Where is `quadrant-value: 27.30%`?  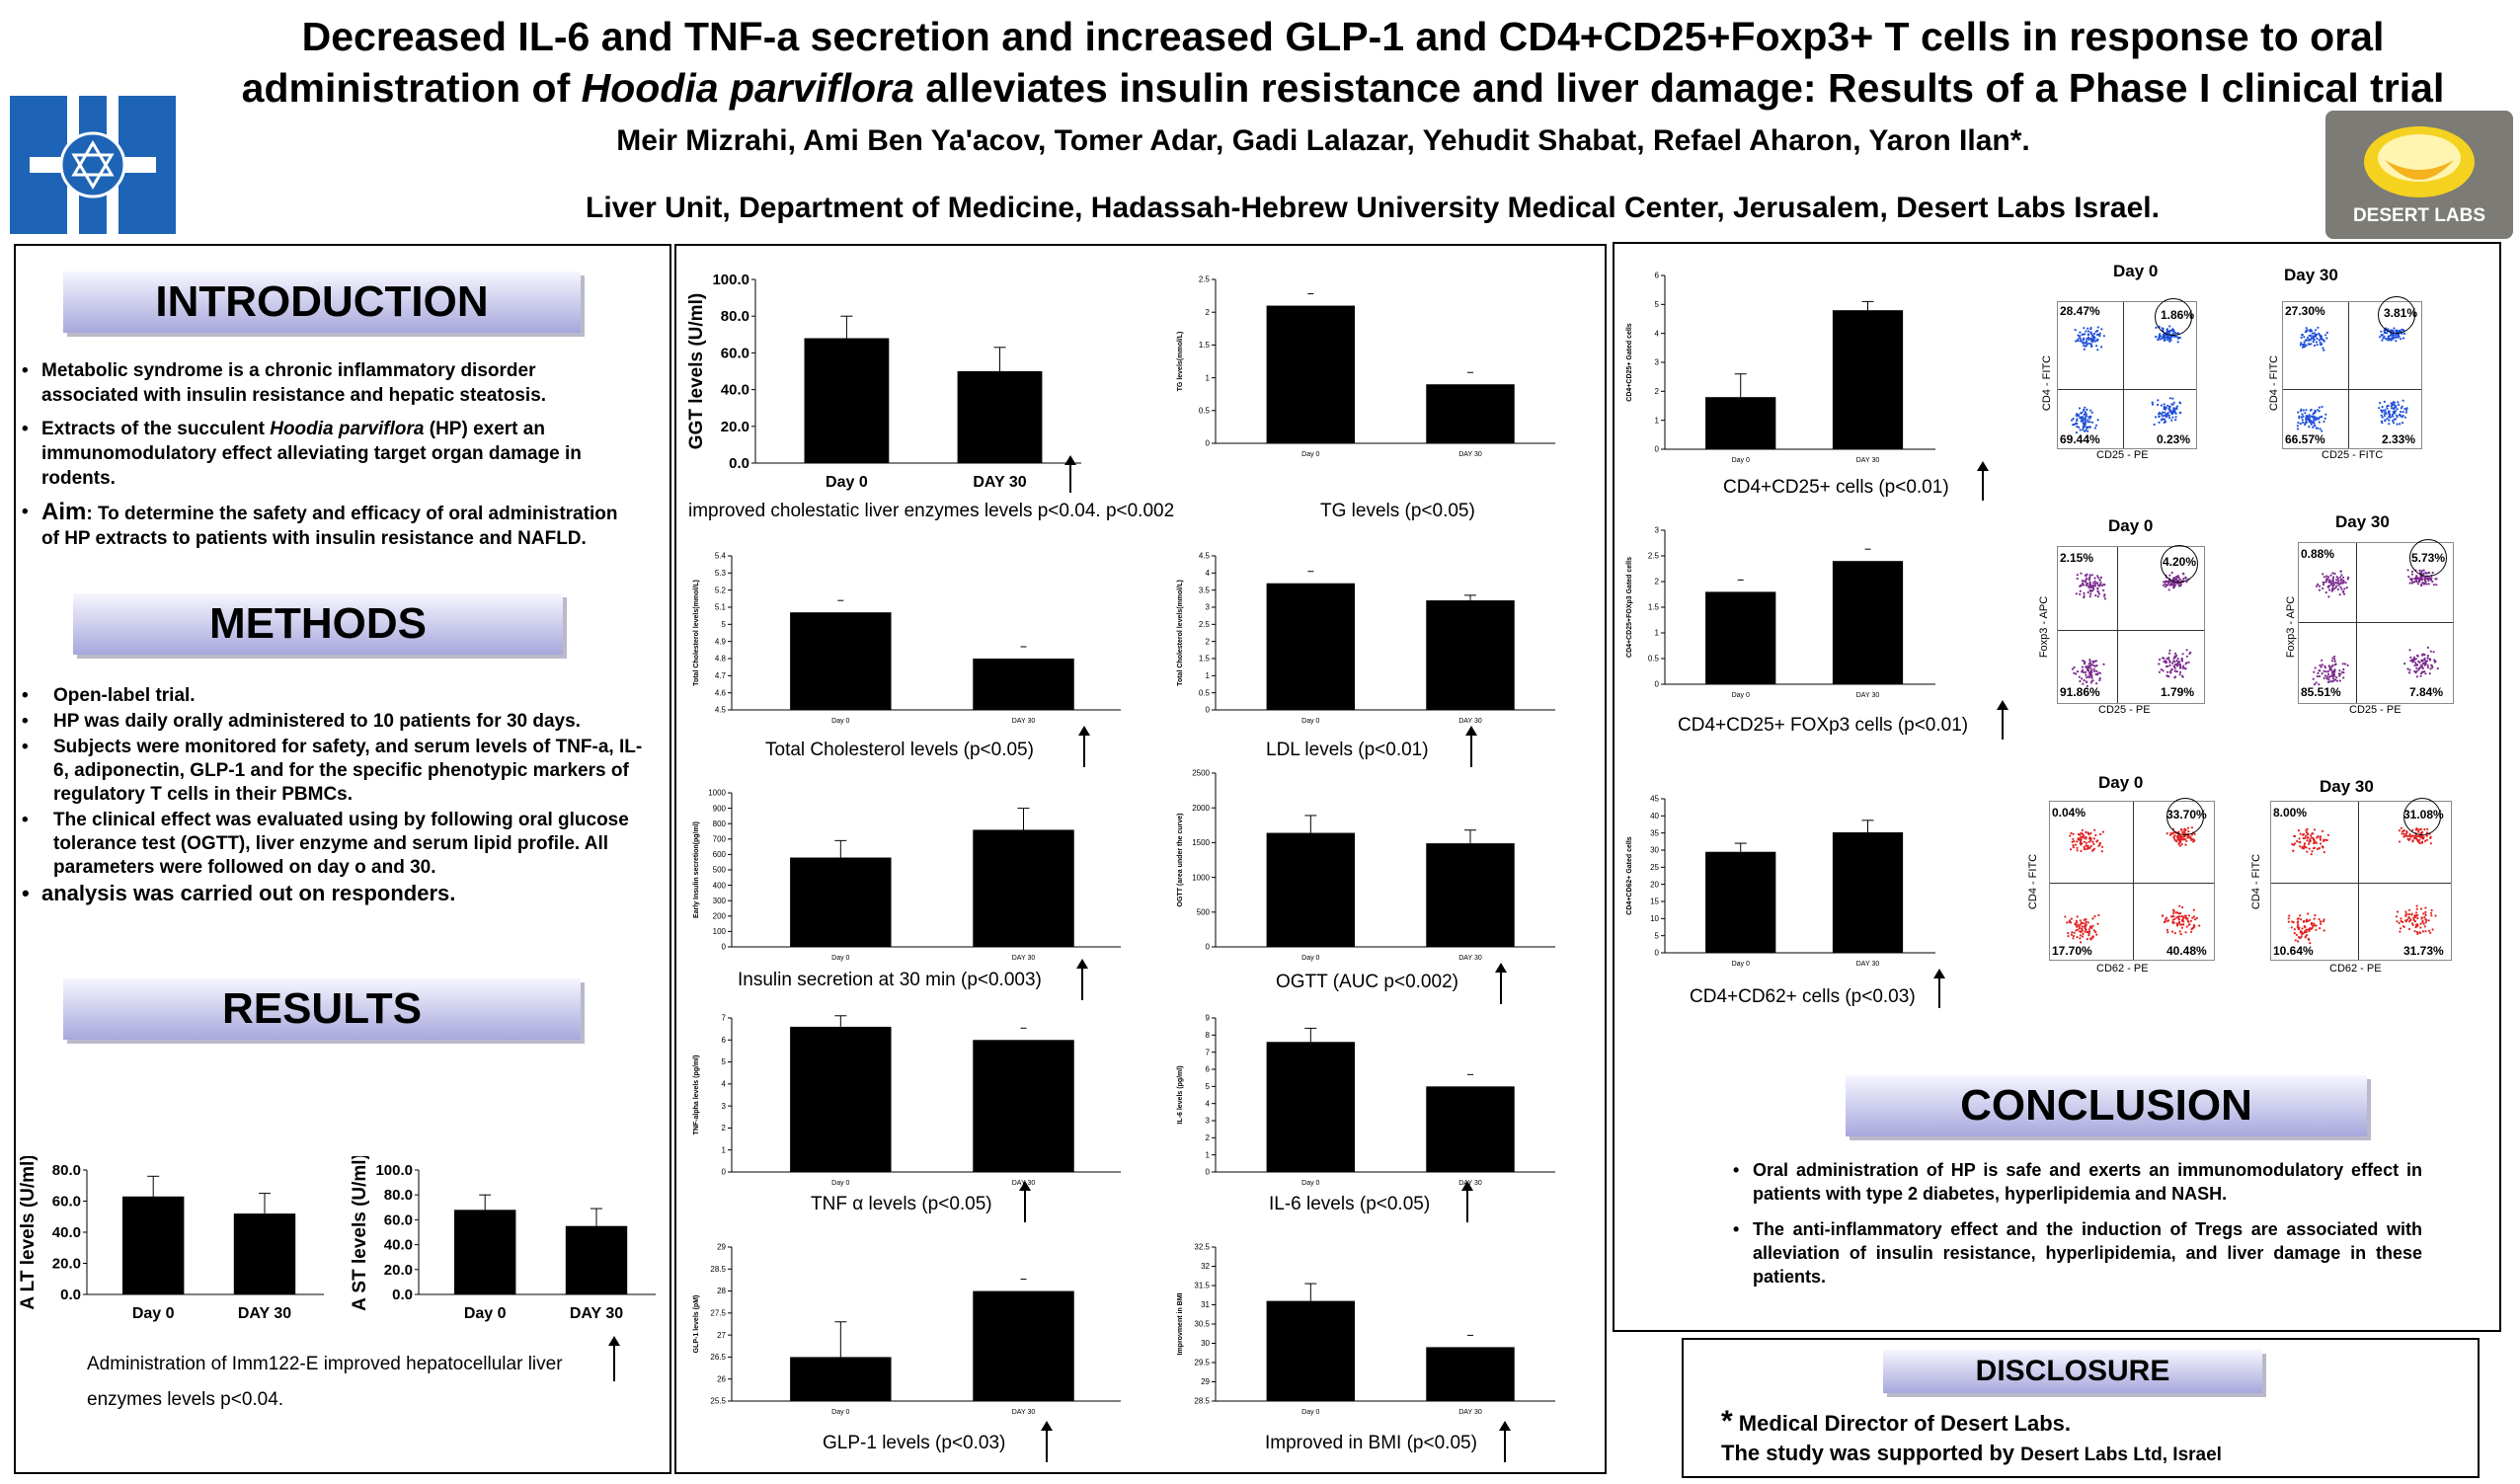 quadrant-value: 27.30% is located at coordinates (2305, 311).